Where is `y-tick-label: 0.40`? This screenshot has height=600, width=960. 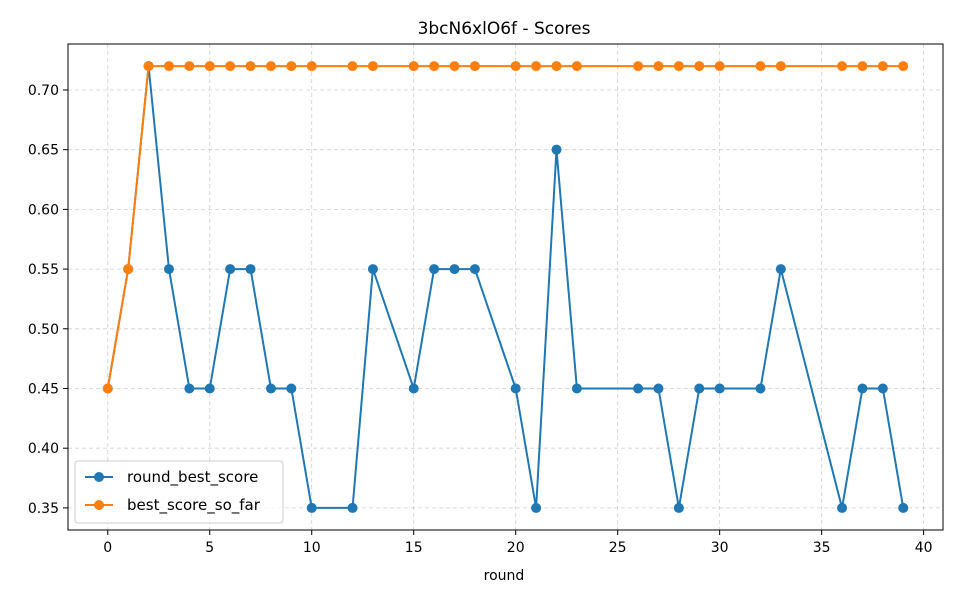
y-tick-label: 0.40 is located at coordinates (43, 449).